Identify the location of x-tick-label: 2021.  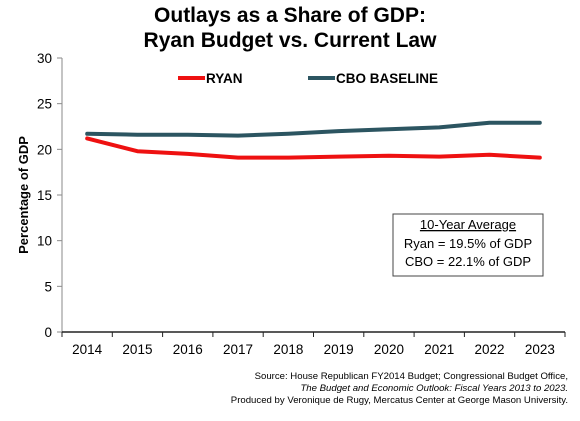
(439, 349).